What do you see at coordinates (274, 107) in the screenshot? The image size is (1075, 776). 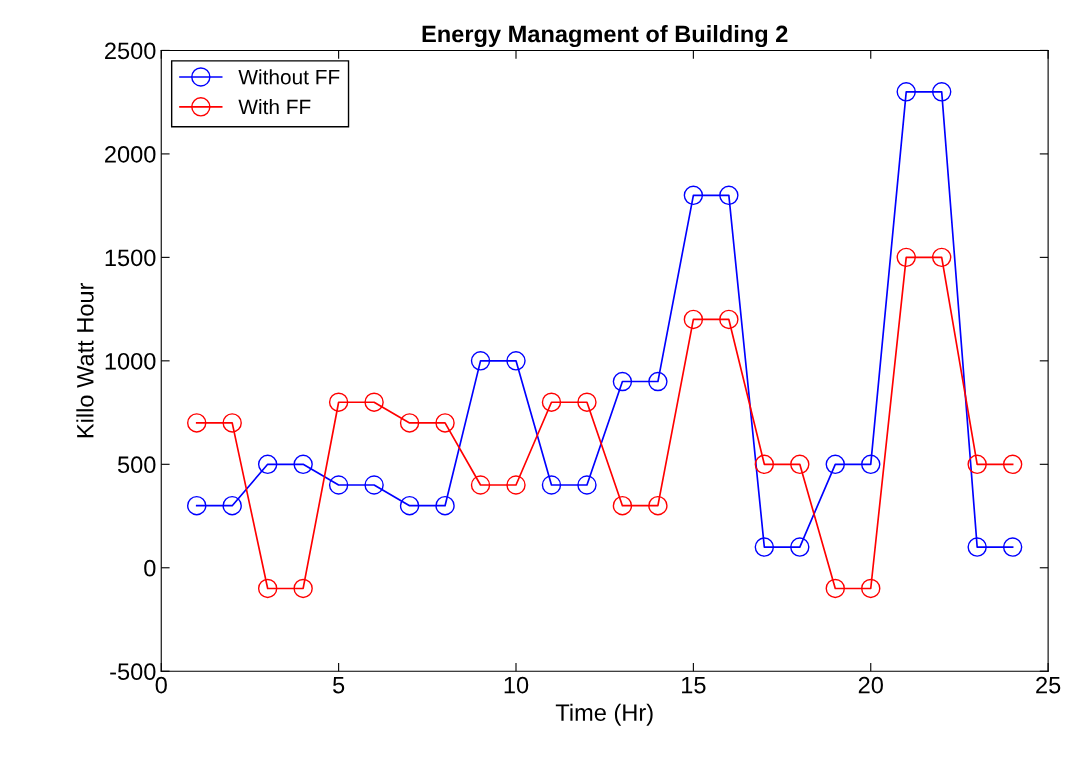 I see `legend-label: With FF` at bounding box center [274, 107].